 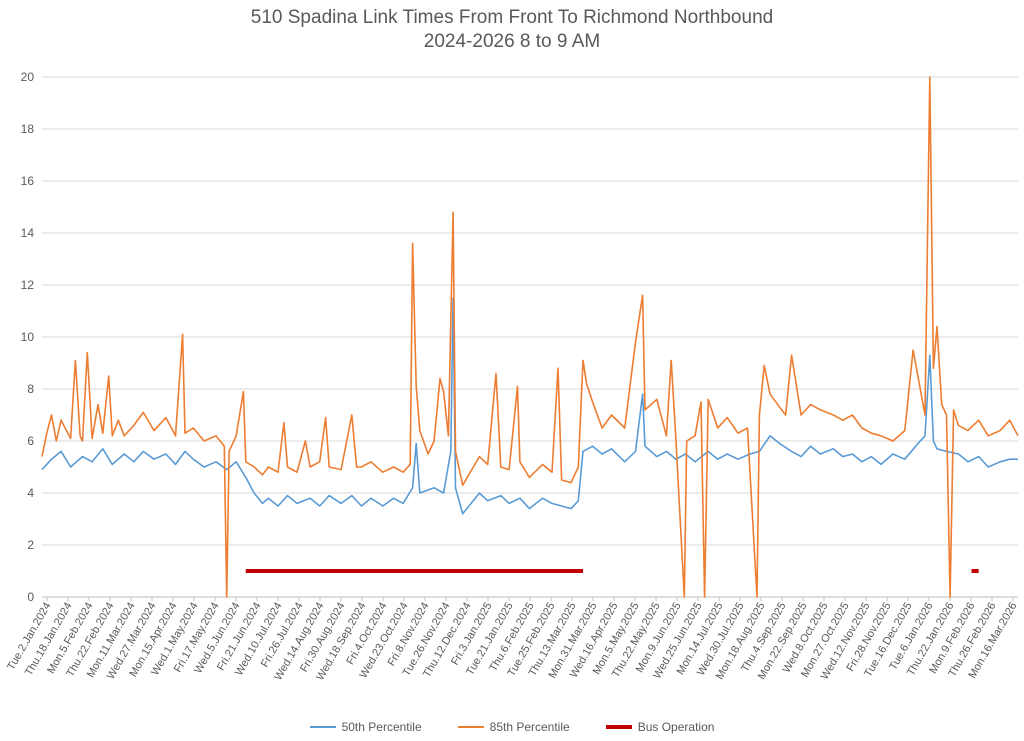 I want to click on y-tick-label: 0, so click(x=30, y=597).